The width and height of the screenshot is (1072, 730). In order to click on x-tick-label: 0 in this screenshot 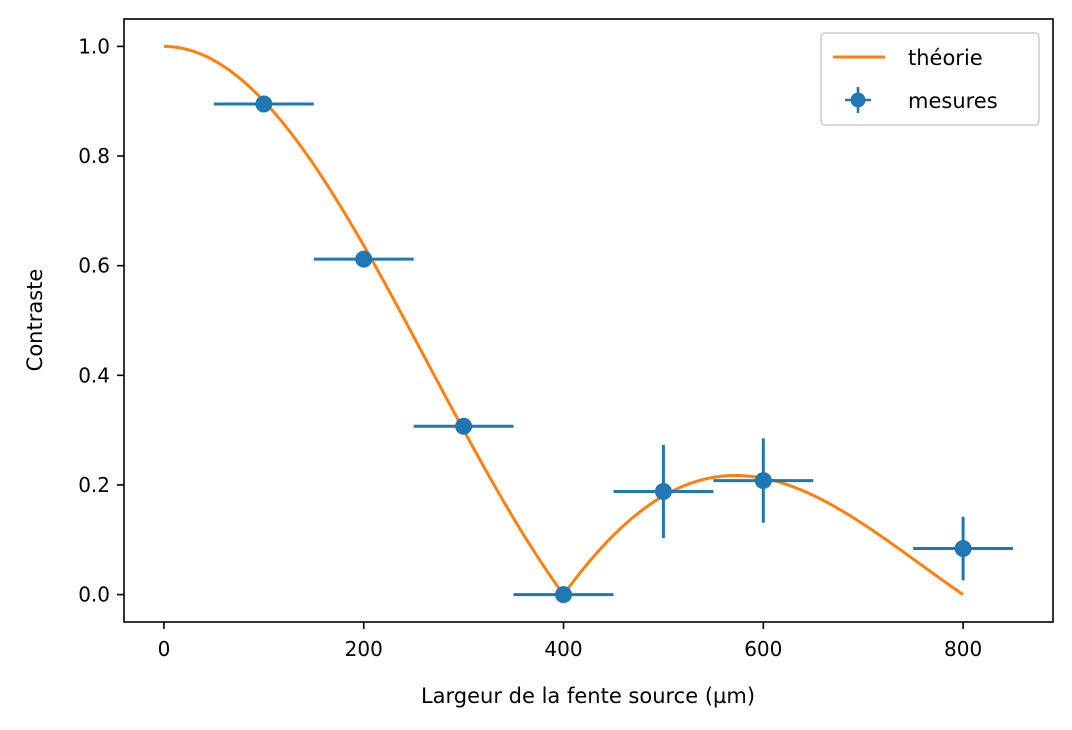, I will do `click(164, 649)`.